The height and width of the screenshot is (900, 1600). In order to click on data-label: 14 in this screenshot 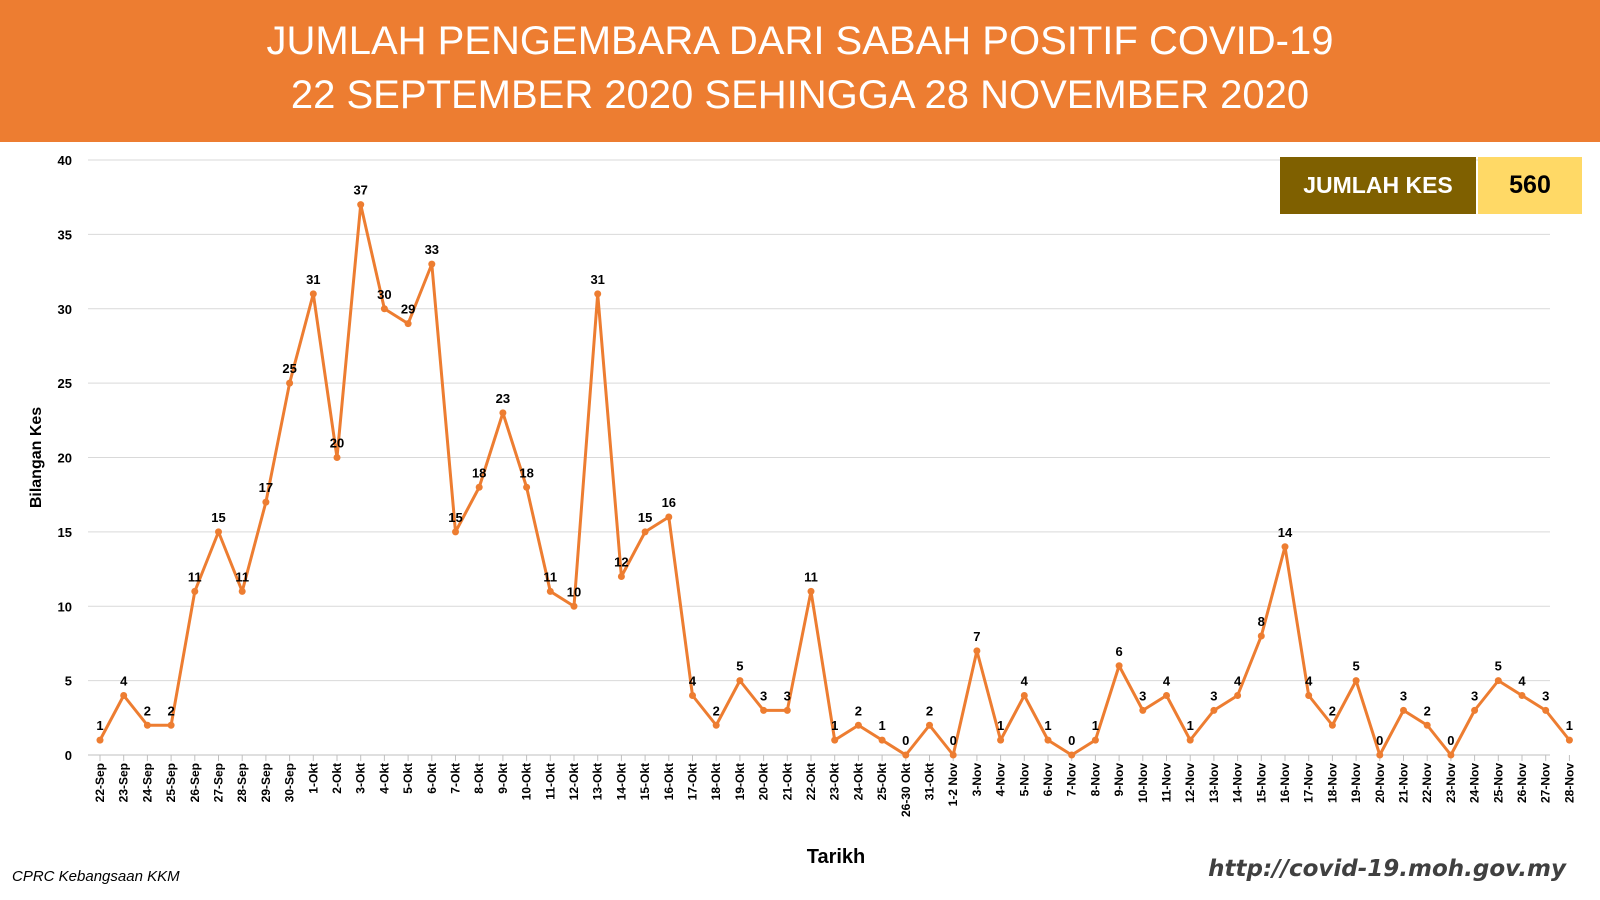, I will do `click(1285, 532)`.